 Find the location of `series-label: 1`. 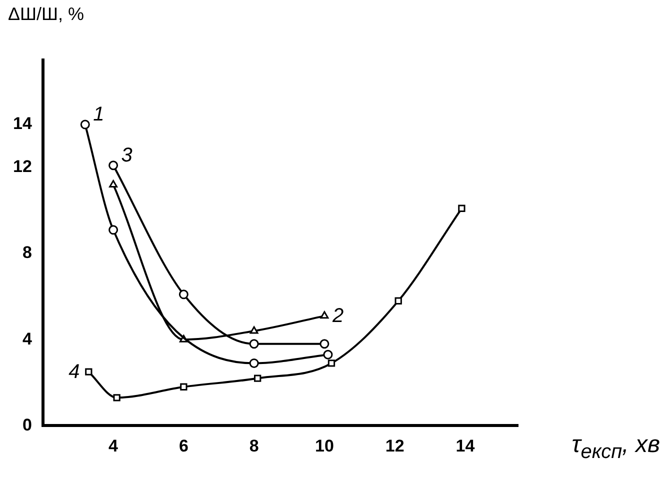

series-label: 1 is located at coordinates (98, 115).